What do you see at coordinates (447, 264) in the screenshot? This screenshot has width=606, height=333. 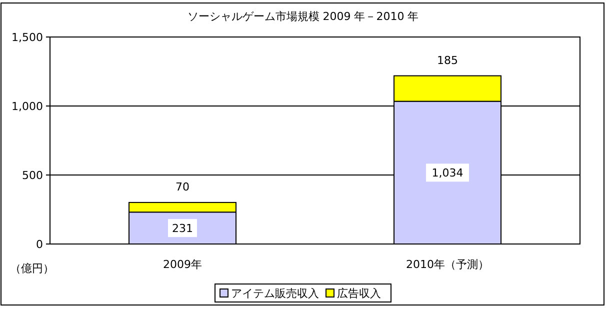 I see `x-tick-label: 2010年（予測）` at bounding box center [447, 264].